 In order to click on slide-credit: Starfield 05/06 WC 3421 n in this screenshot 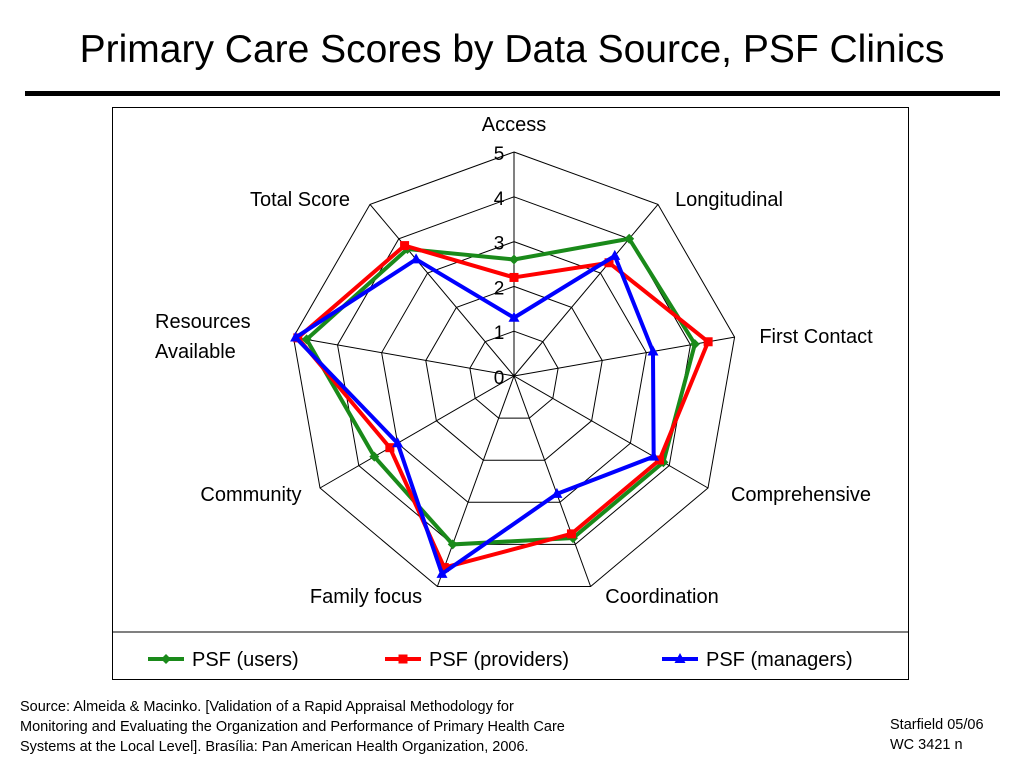, I will do `click(937, 735)`.